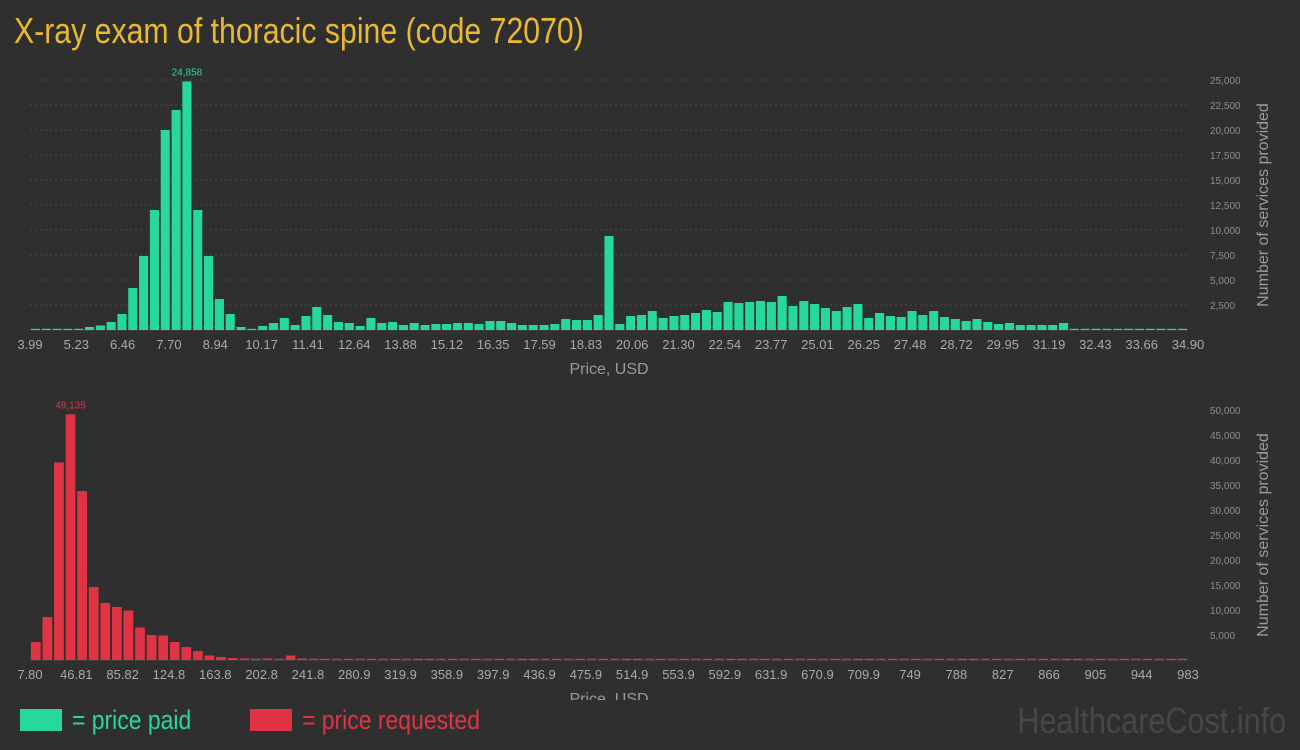  What do you see at coordinates (261, 674) in the screenshot?
I see `x-tick-label: 202.8` at bounding box center [261, 674].